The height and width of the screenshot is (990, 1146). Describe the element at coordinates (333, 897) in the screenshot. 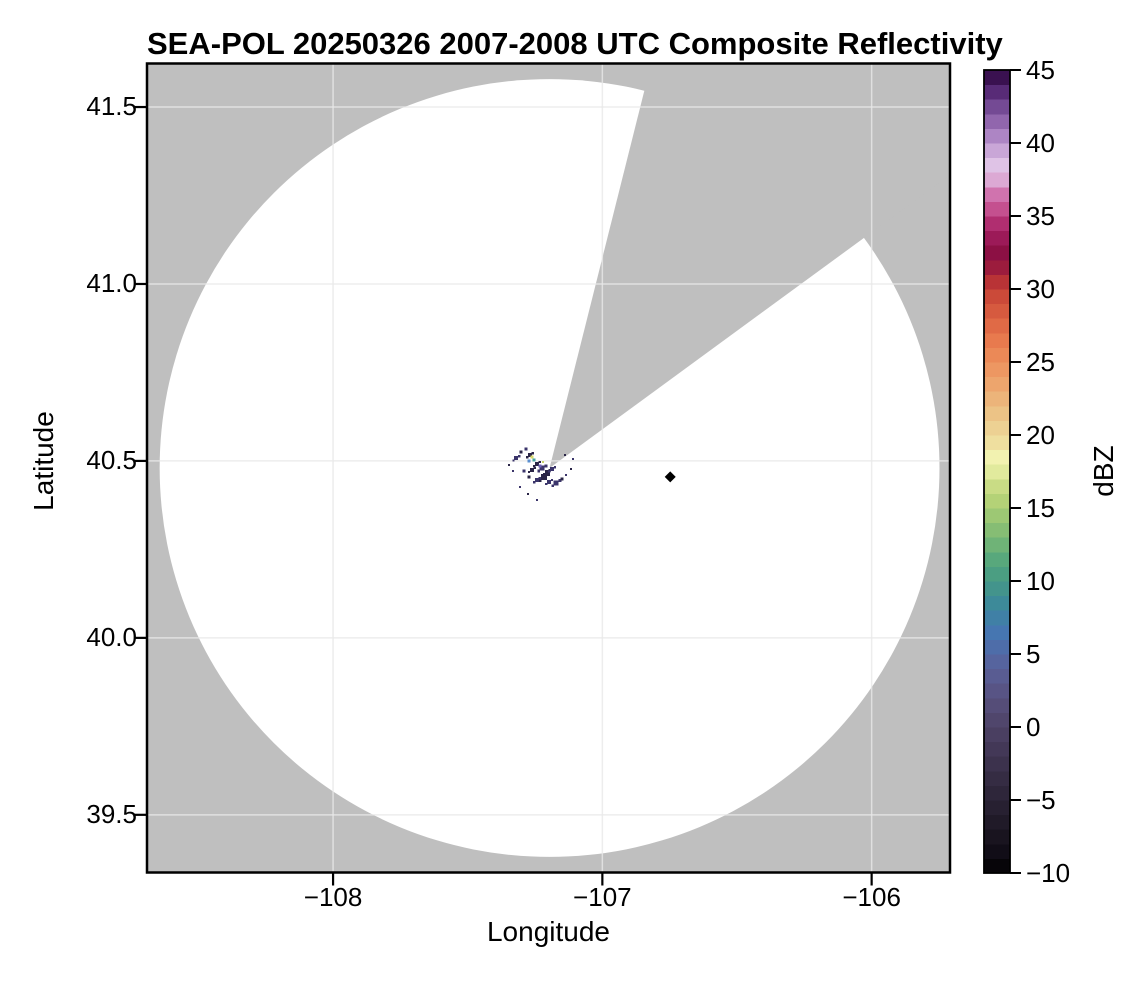

I see `x-tick-label: −108` at that location.